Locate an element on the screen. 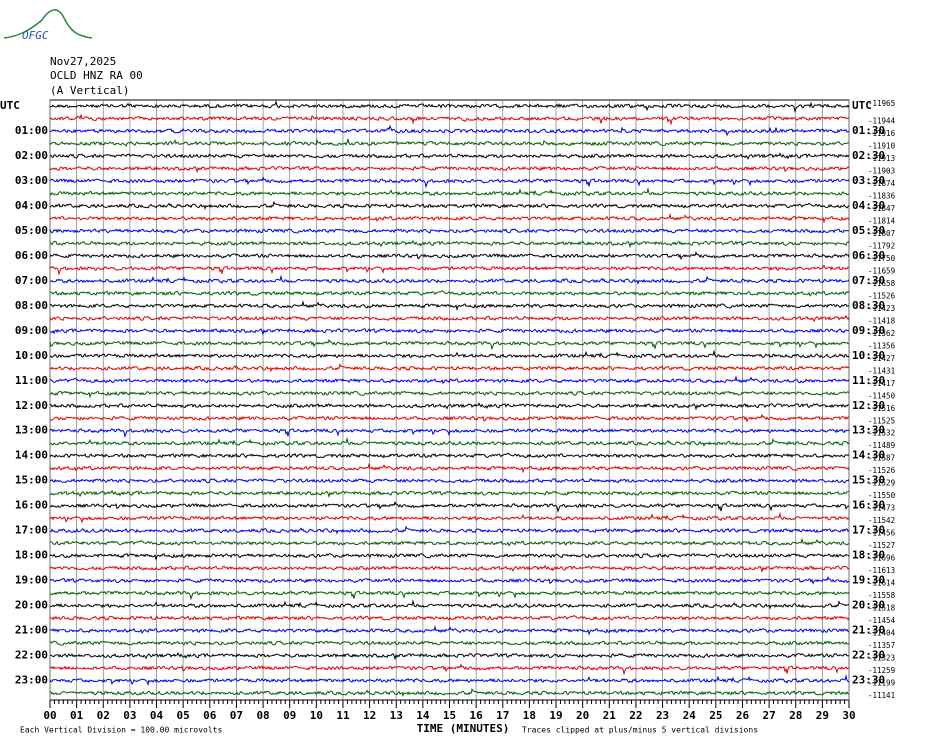 Image resolution: width=930 pixels, height=744 pixels. trace-offset: -11910 is located at coordinates (882, 145).